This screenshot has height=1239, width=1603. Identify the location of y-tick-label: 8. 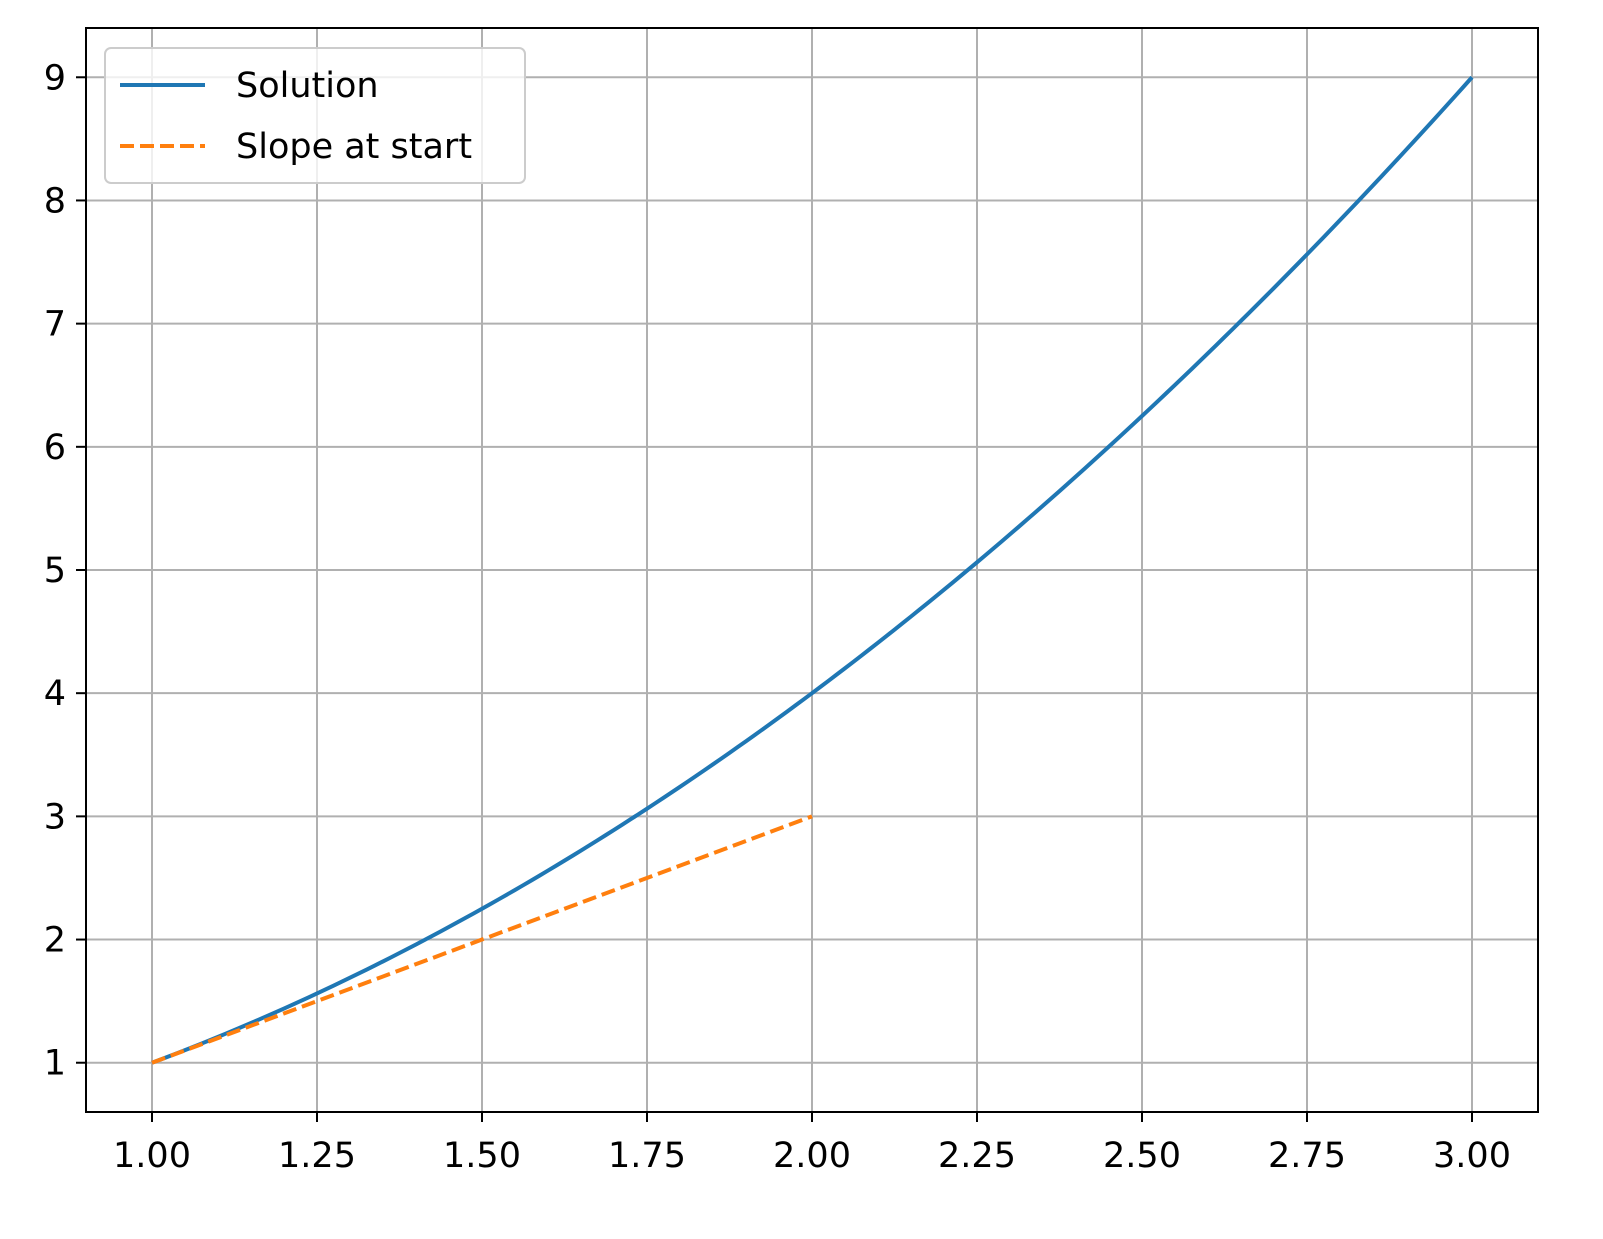
(55, 201).